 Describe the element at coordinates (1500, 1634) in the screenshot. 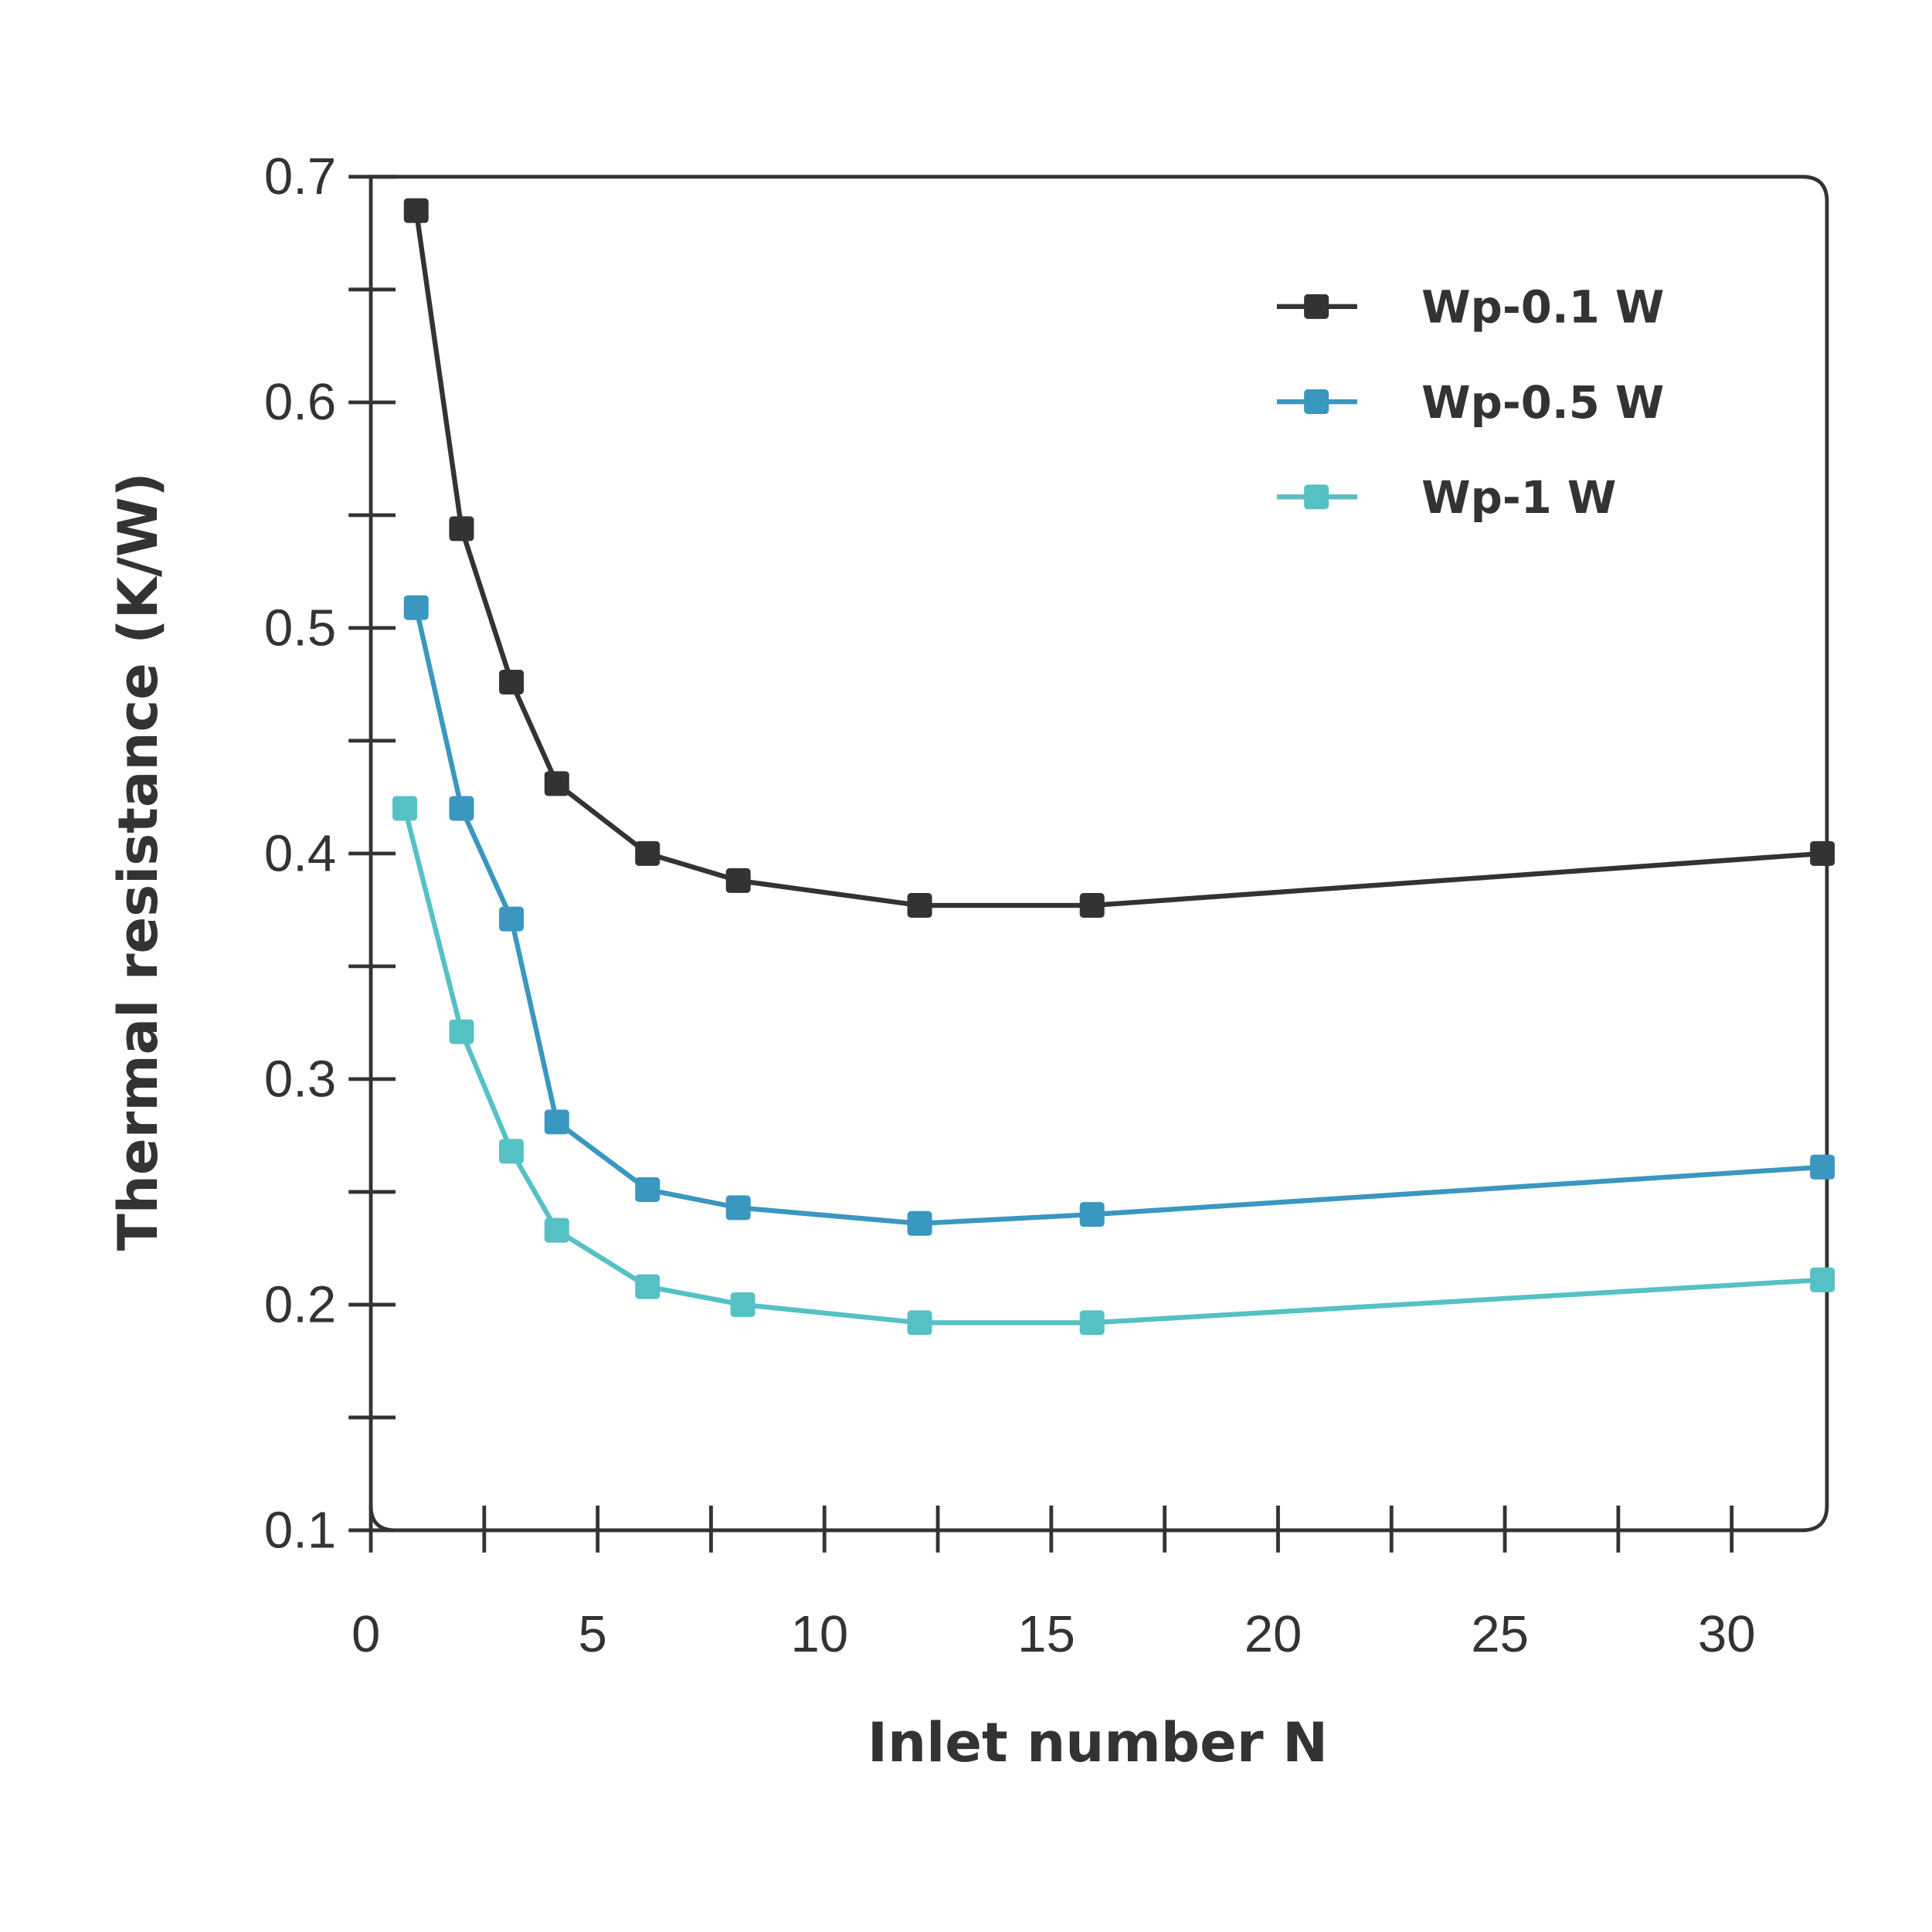

I see `x-tick-label: 25` at that location.